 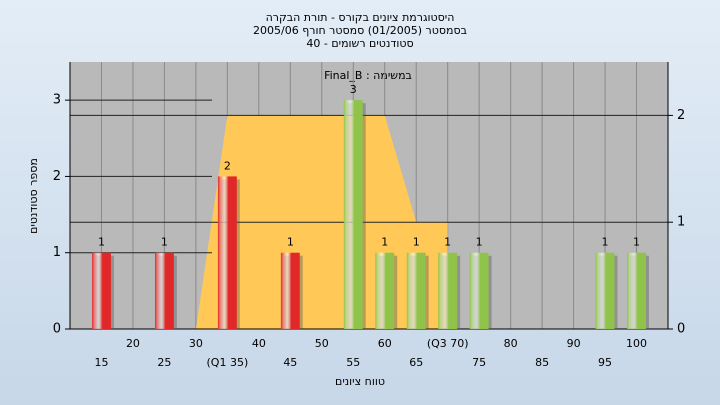 I want to click on y2-tick-label: 1, so click(x=681, y=222).